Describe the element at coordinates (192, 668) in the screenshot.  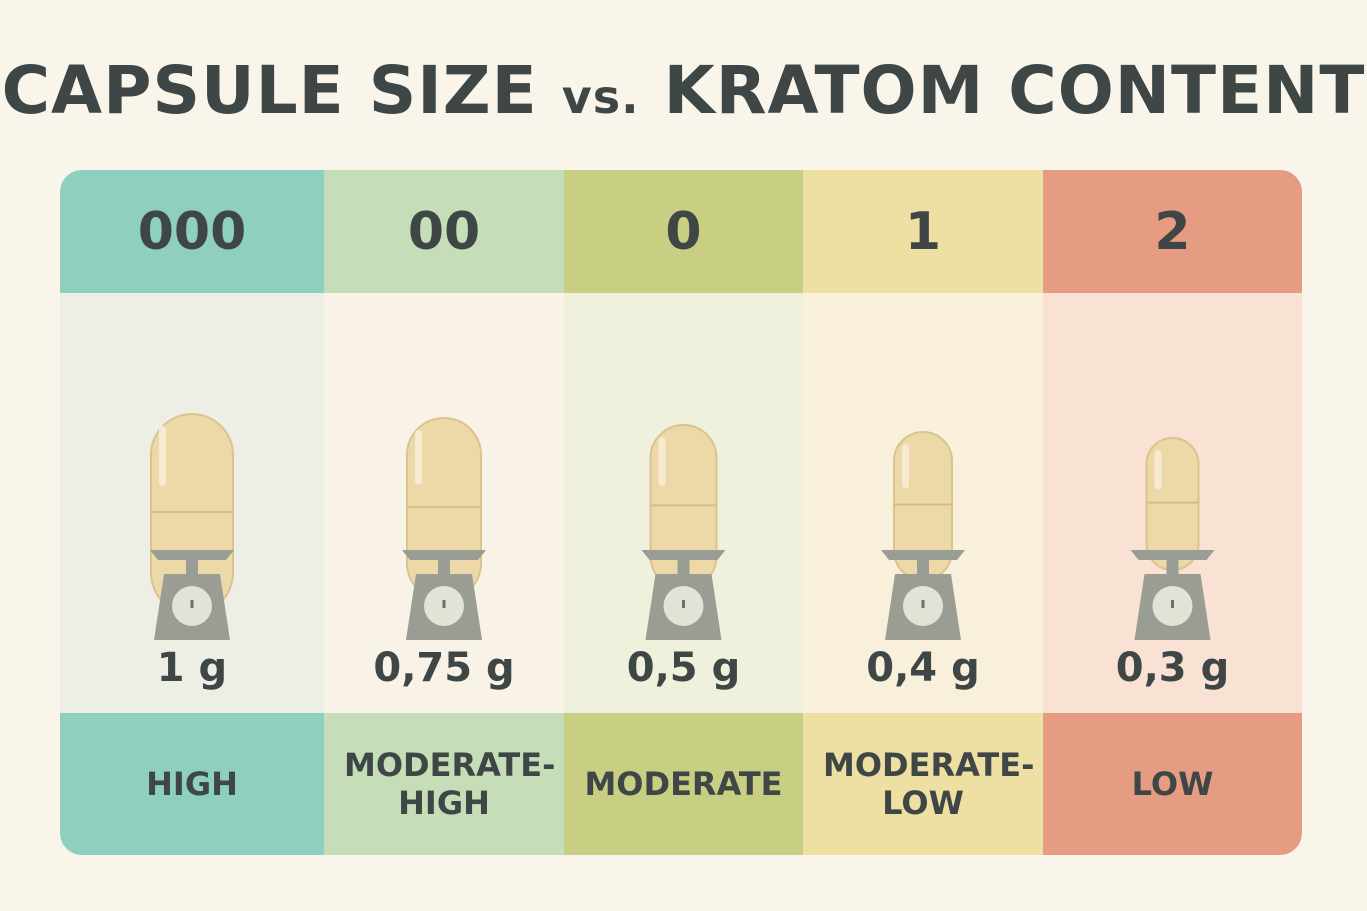
I see `weight-label: 1 g` at that location.